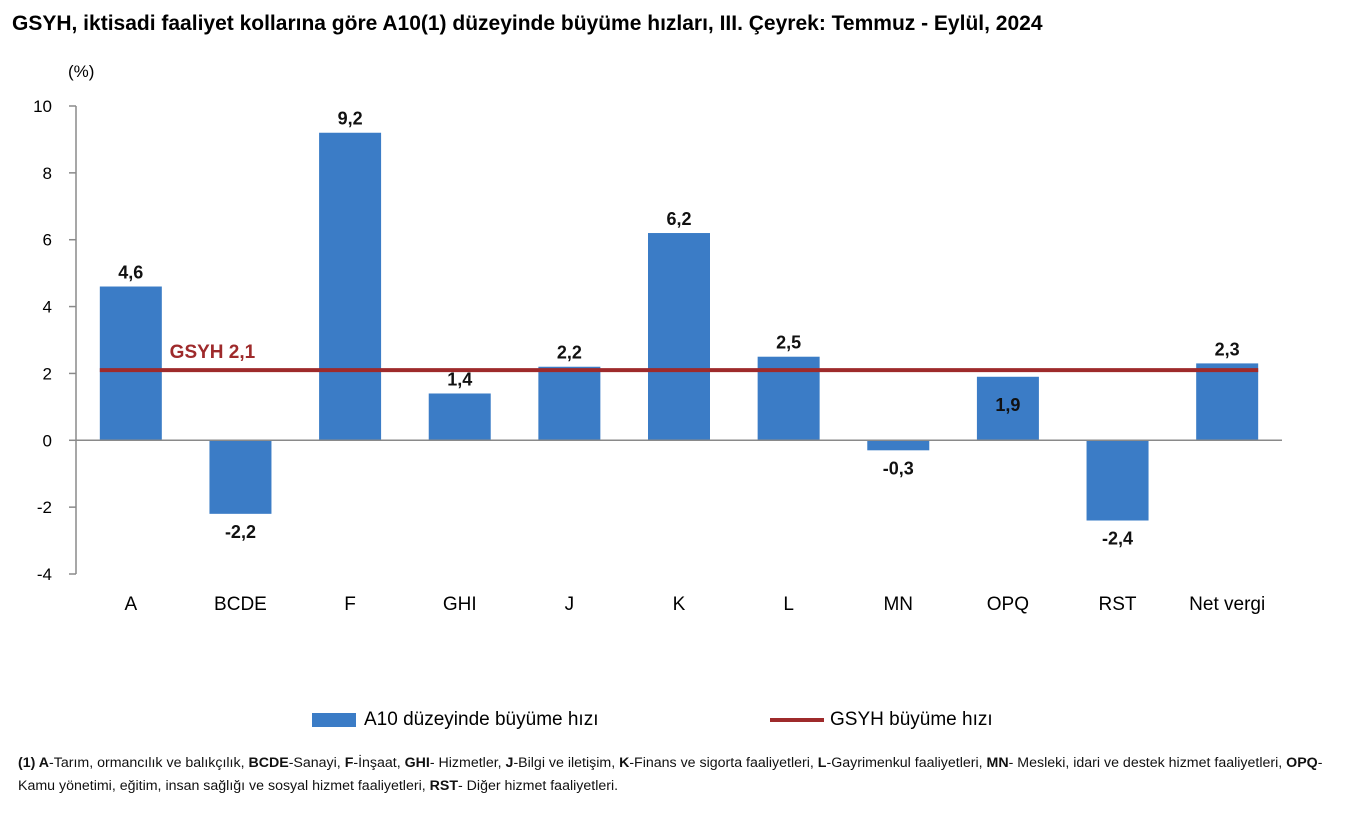 The width and height of the screenshot is (1370, 828). Describe the element at coordinates (467, 763) in the screenshot. I see `footnote-text: - Hizmetler,` at that location.